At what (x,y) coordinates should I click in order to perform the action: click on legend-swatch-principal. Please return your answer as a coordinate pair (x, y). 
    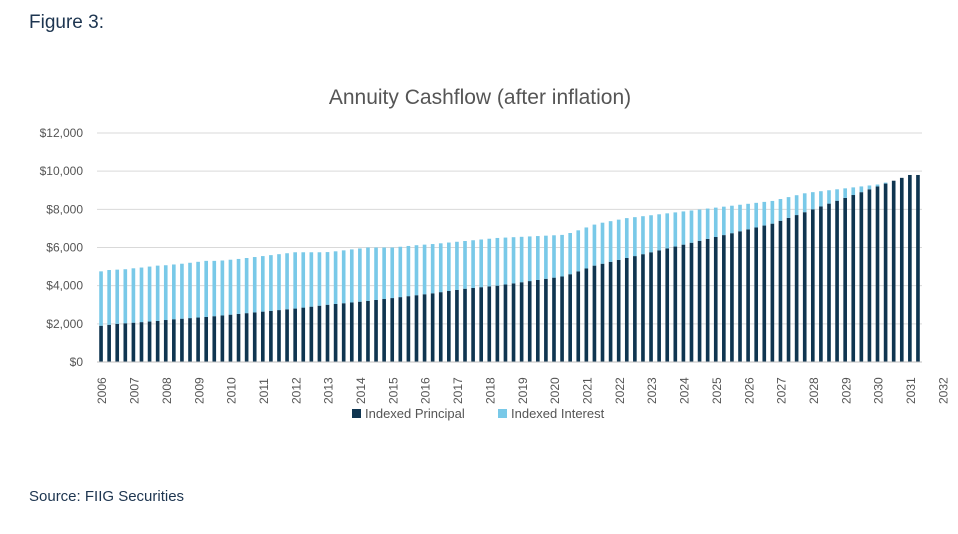
    Looking at the image, I should click on (356, 413).